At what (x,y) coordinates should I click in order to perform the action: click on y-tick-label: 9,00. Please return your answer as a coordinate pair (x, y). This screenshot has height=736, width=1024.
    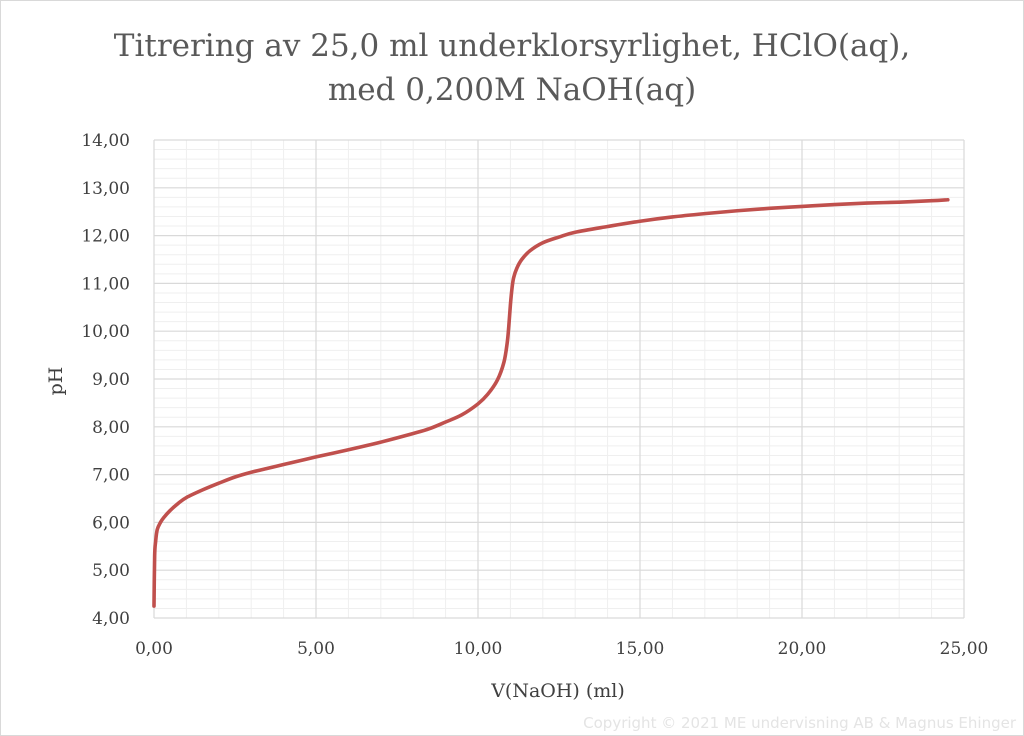
    Looking at the image, I should click on (111, 380).